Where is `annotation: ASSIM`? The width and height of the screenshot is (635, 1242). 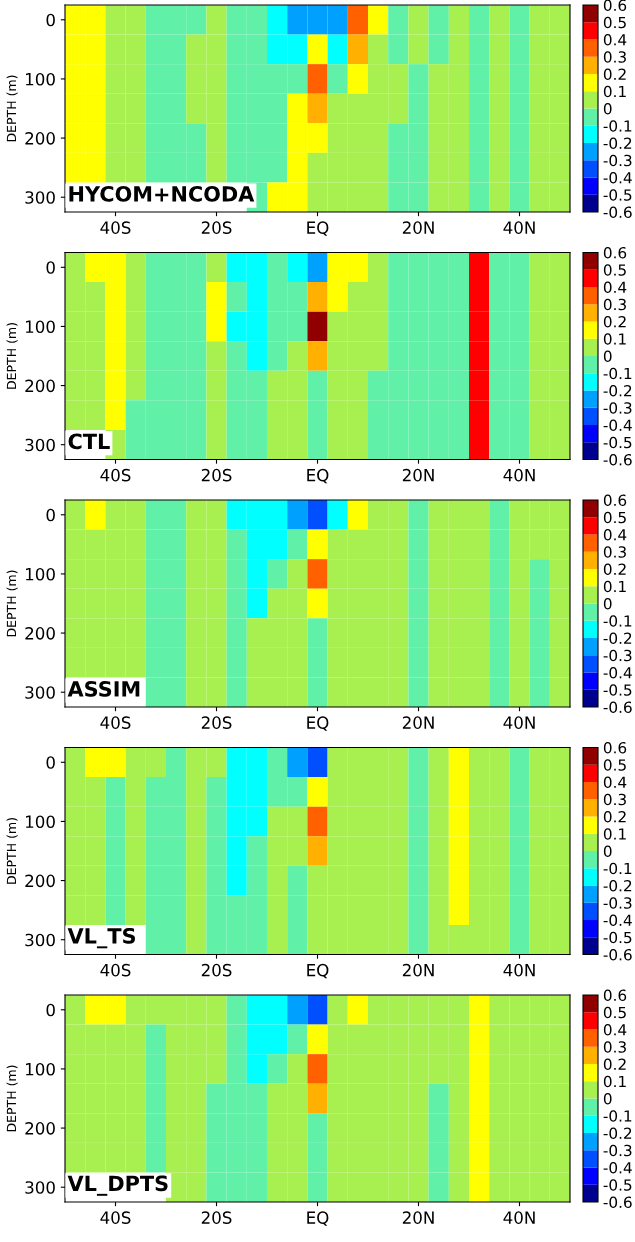 annotation: ASSIM is located at coordinates (103, 689).